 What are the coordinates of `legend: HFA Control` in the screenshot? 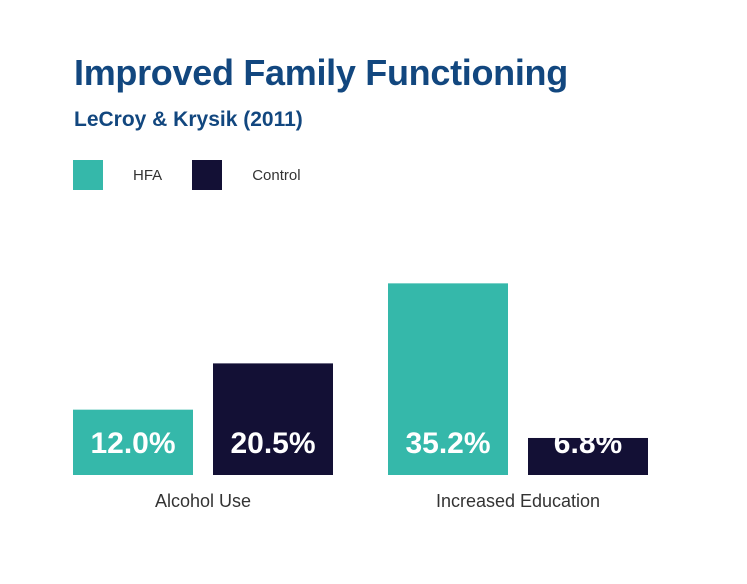 It's located at (202, 175).